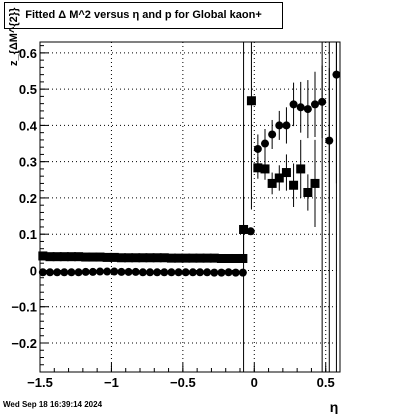 The width and height of the screenshot is (400, 414). I want to click on x-tick-label: 0, so click(254, 382).